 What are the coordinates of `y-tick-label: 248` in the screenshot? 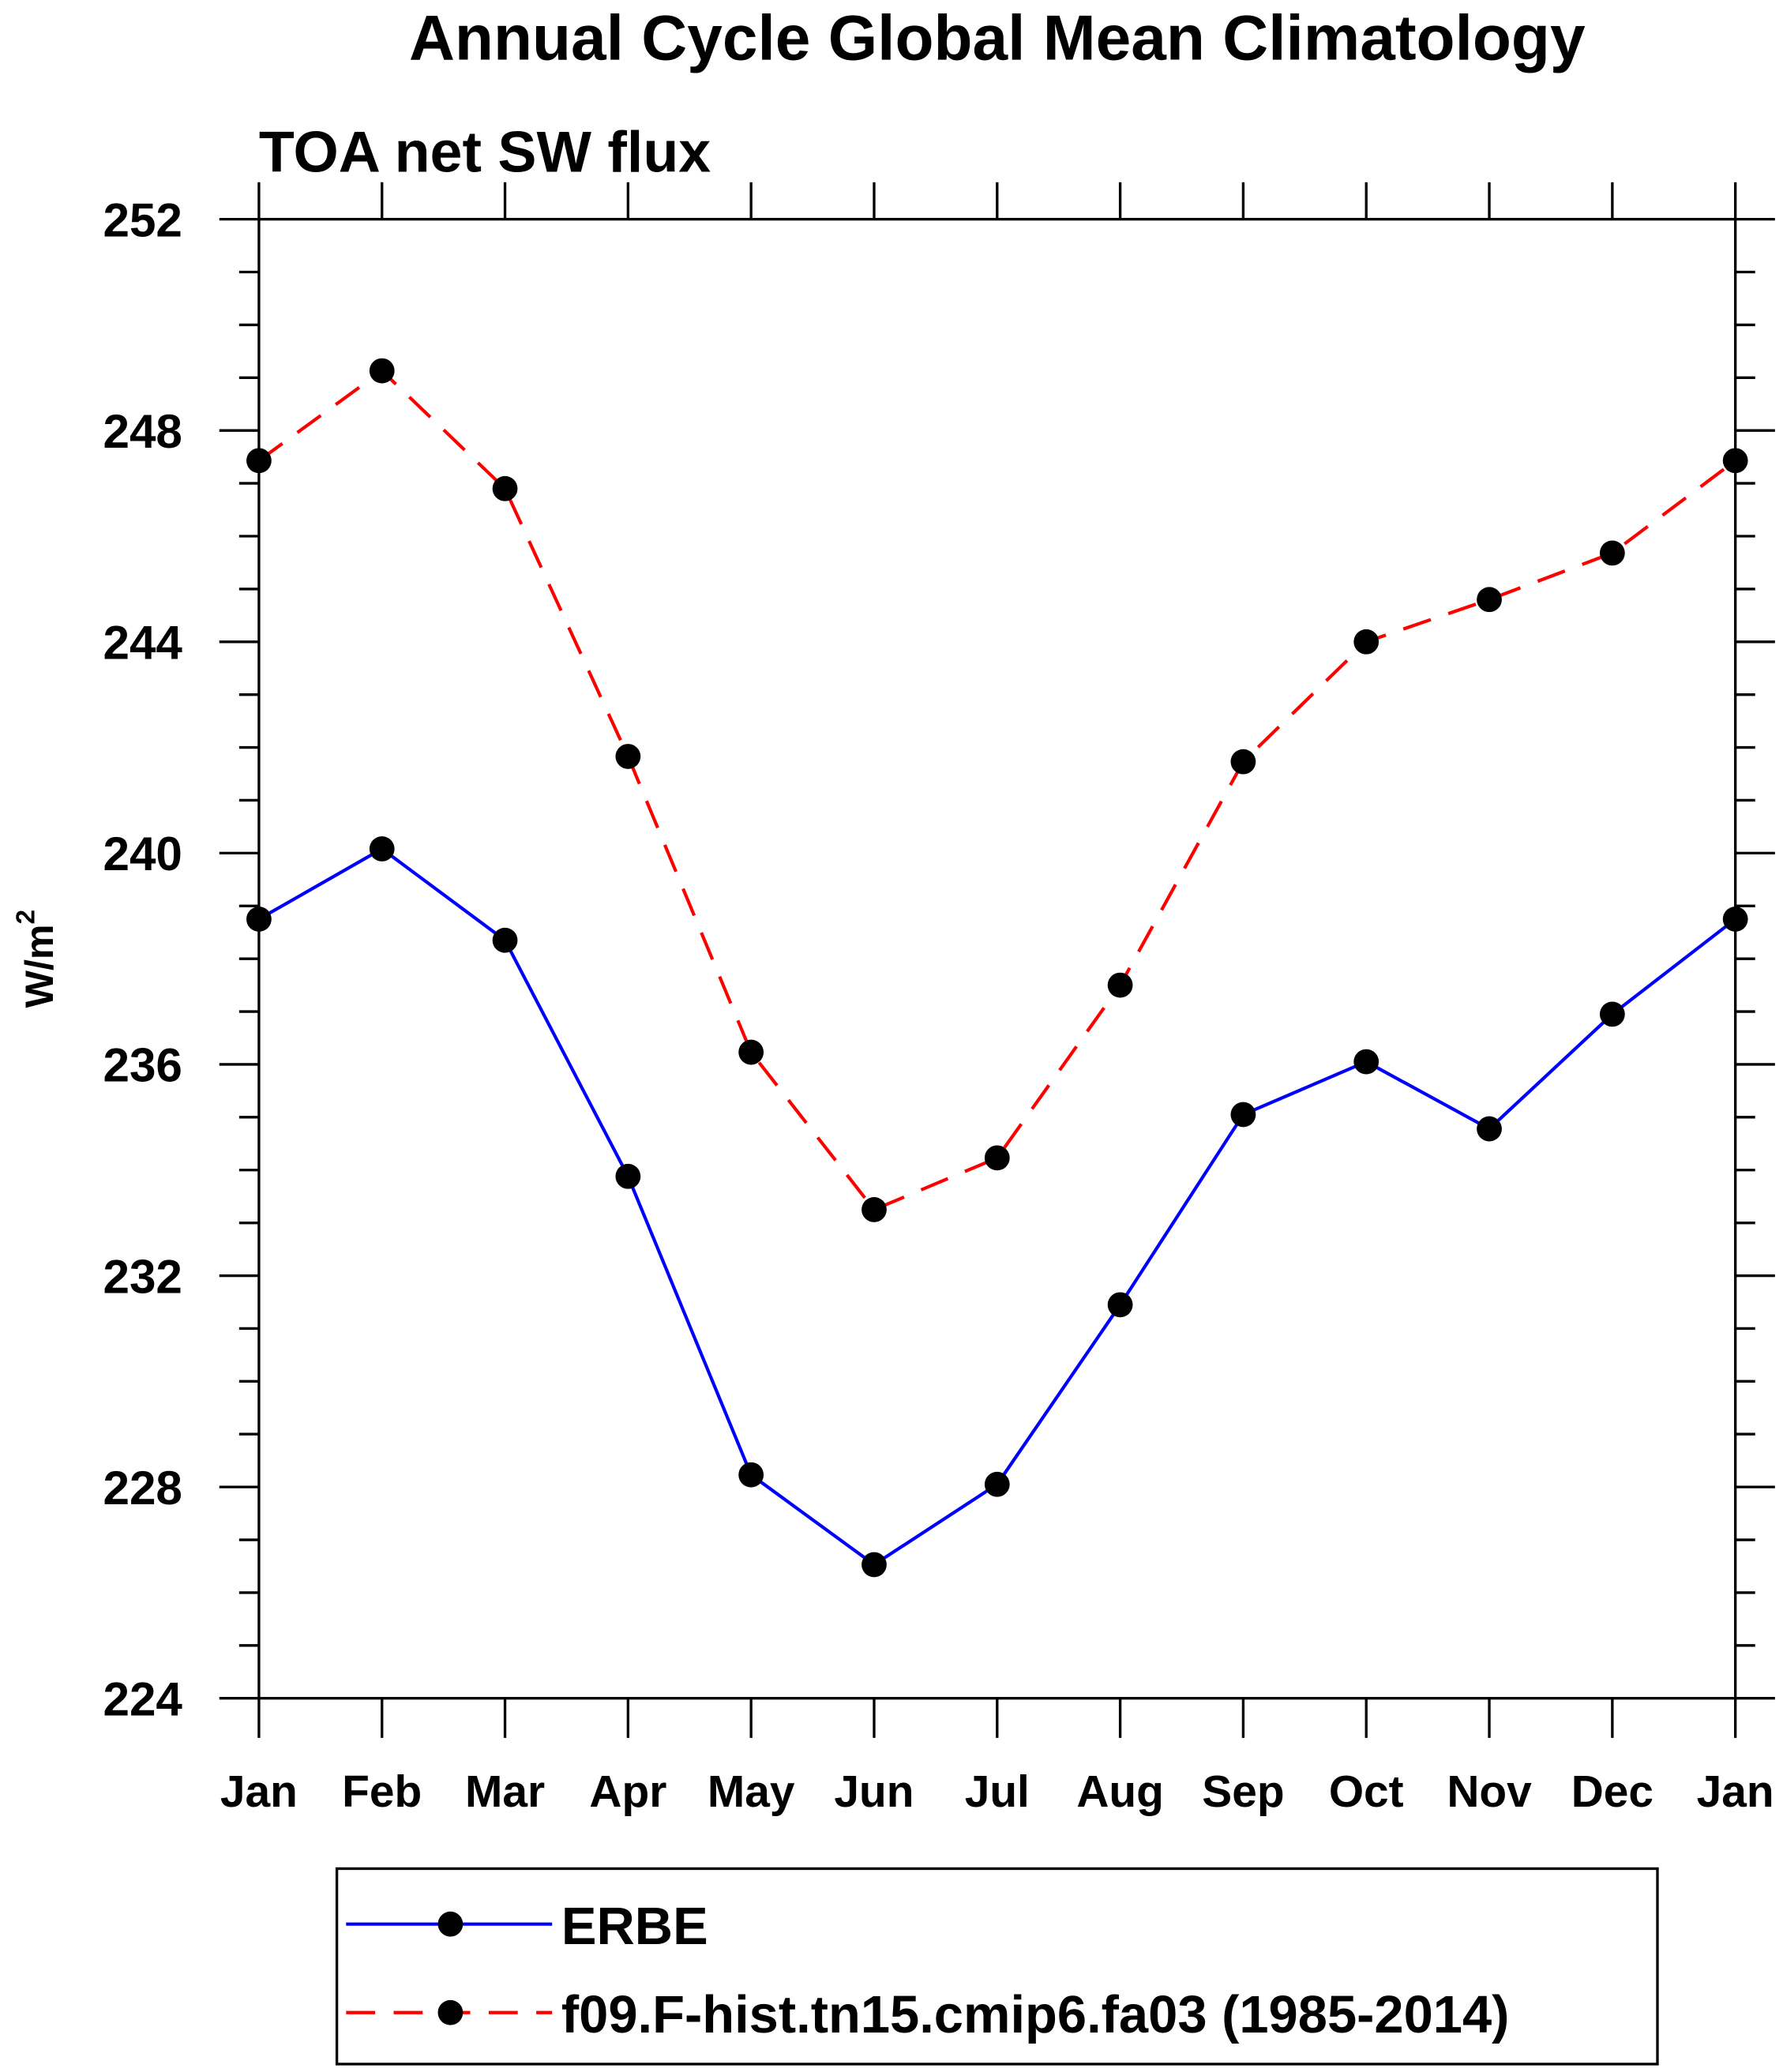 It's located at (142, 431).